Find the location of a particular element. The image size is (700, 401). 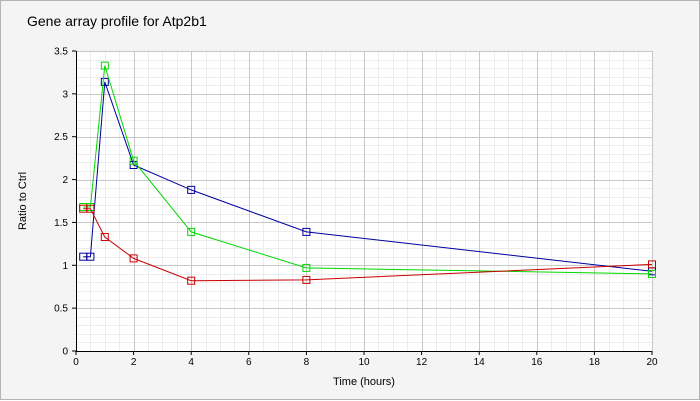

x-tick-label: 8 is located at coordinates (307, 362).